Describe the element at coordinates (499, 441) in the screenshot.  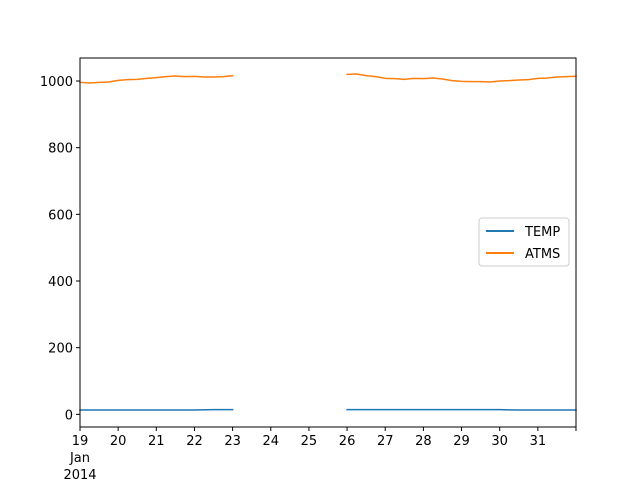
I see `x-tick-label: 30` at that location.